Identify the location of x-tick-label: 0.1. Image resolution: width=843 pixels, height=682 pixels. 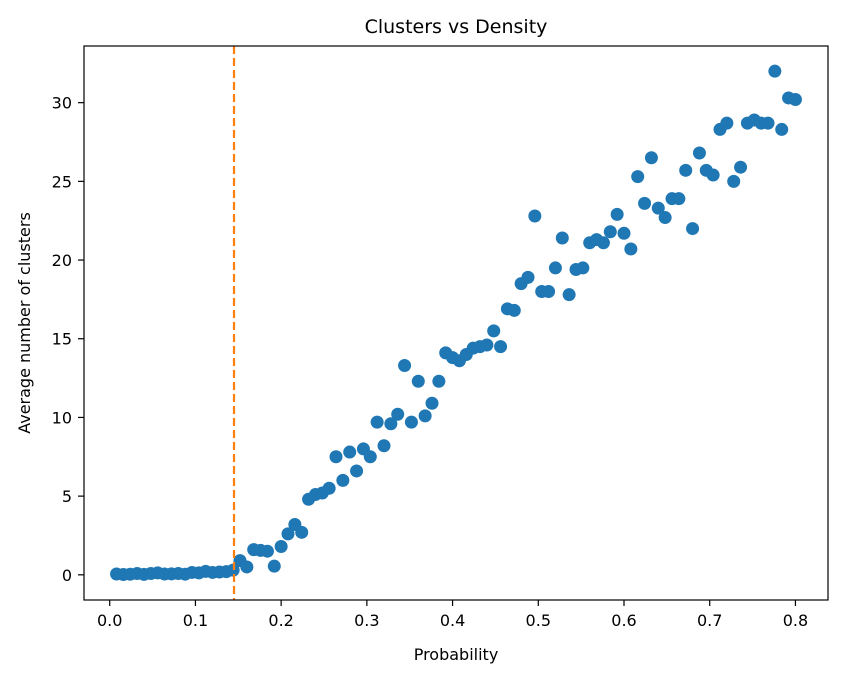
(195, 620).